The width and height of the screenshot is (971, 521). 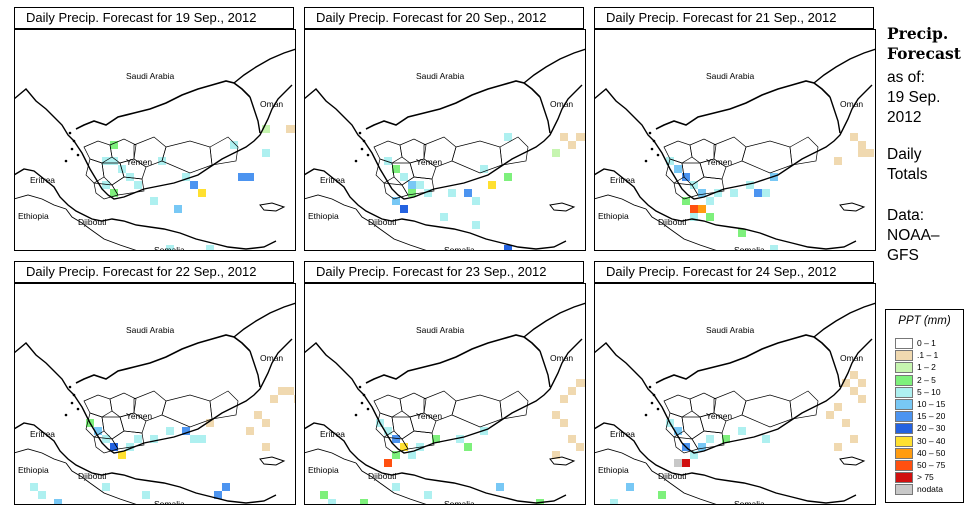 I want to click on legend-title: PPT (mm), so click(x=924, y=321).